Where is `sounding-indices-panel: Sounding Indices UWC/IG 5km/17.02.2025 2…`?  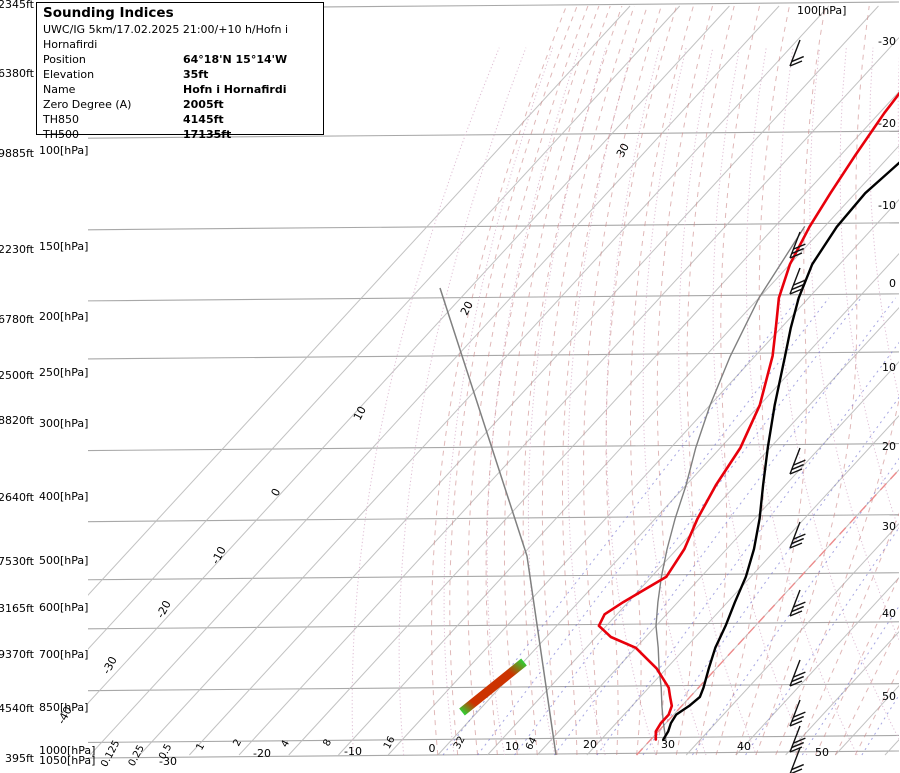
sounding-indices-panel: Sounding Indices UWC/IG 5km/17.02.2025 2… is located at coordinates (180, 71).